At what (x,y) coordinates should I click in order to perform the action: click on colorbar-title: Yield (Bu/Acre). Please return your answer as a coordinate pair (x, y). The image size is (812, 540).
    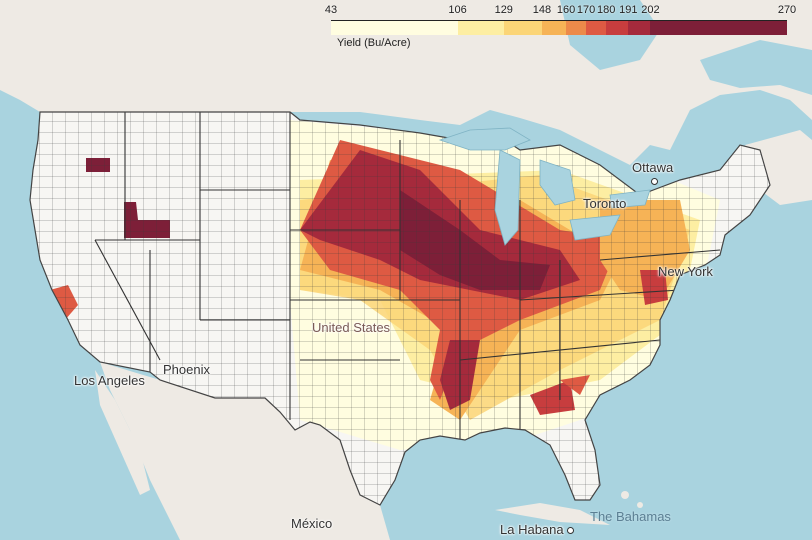
    Looking at the image, I should click on (374, 43).